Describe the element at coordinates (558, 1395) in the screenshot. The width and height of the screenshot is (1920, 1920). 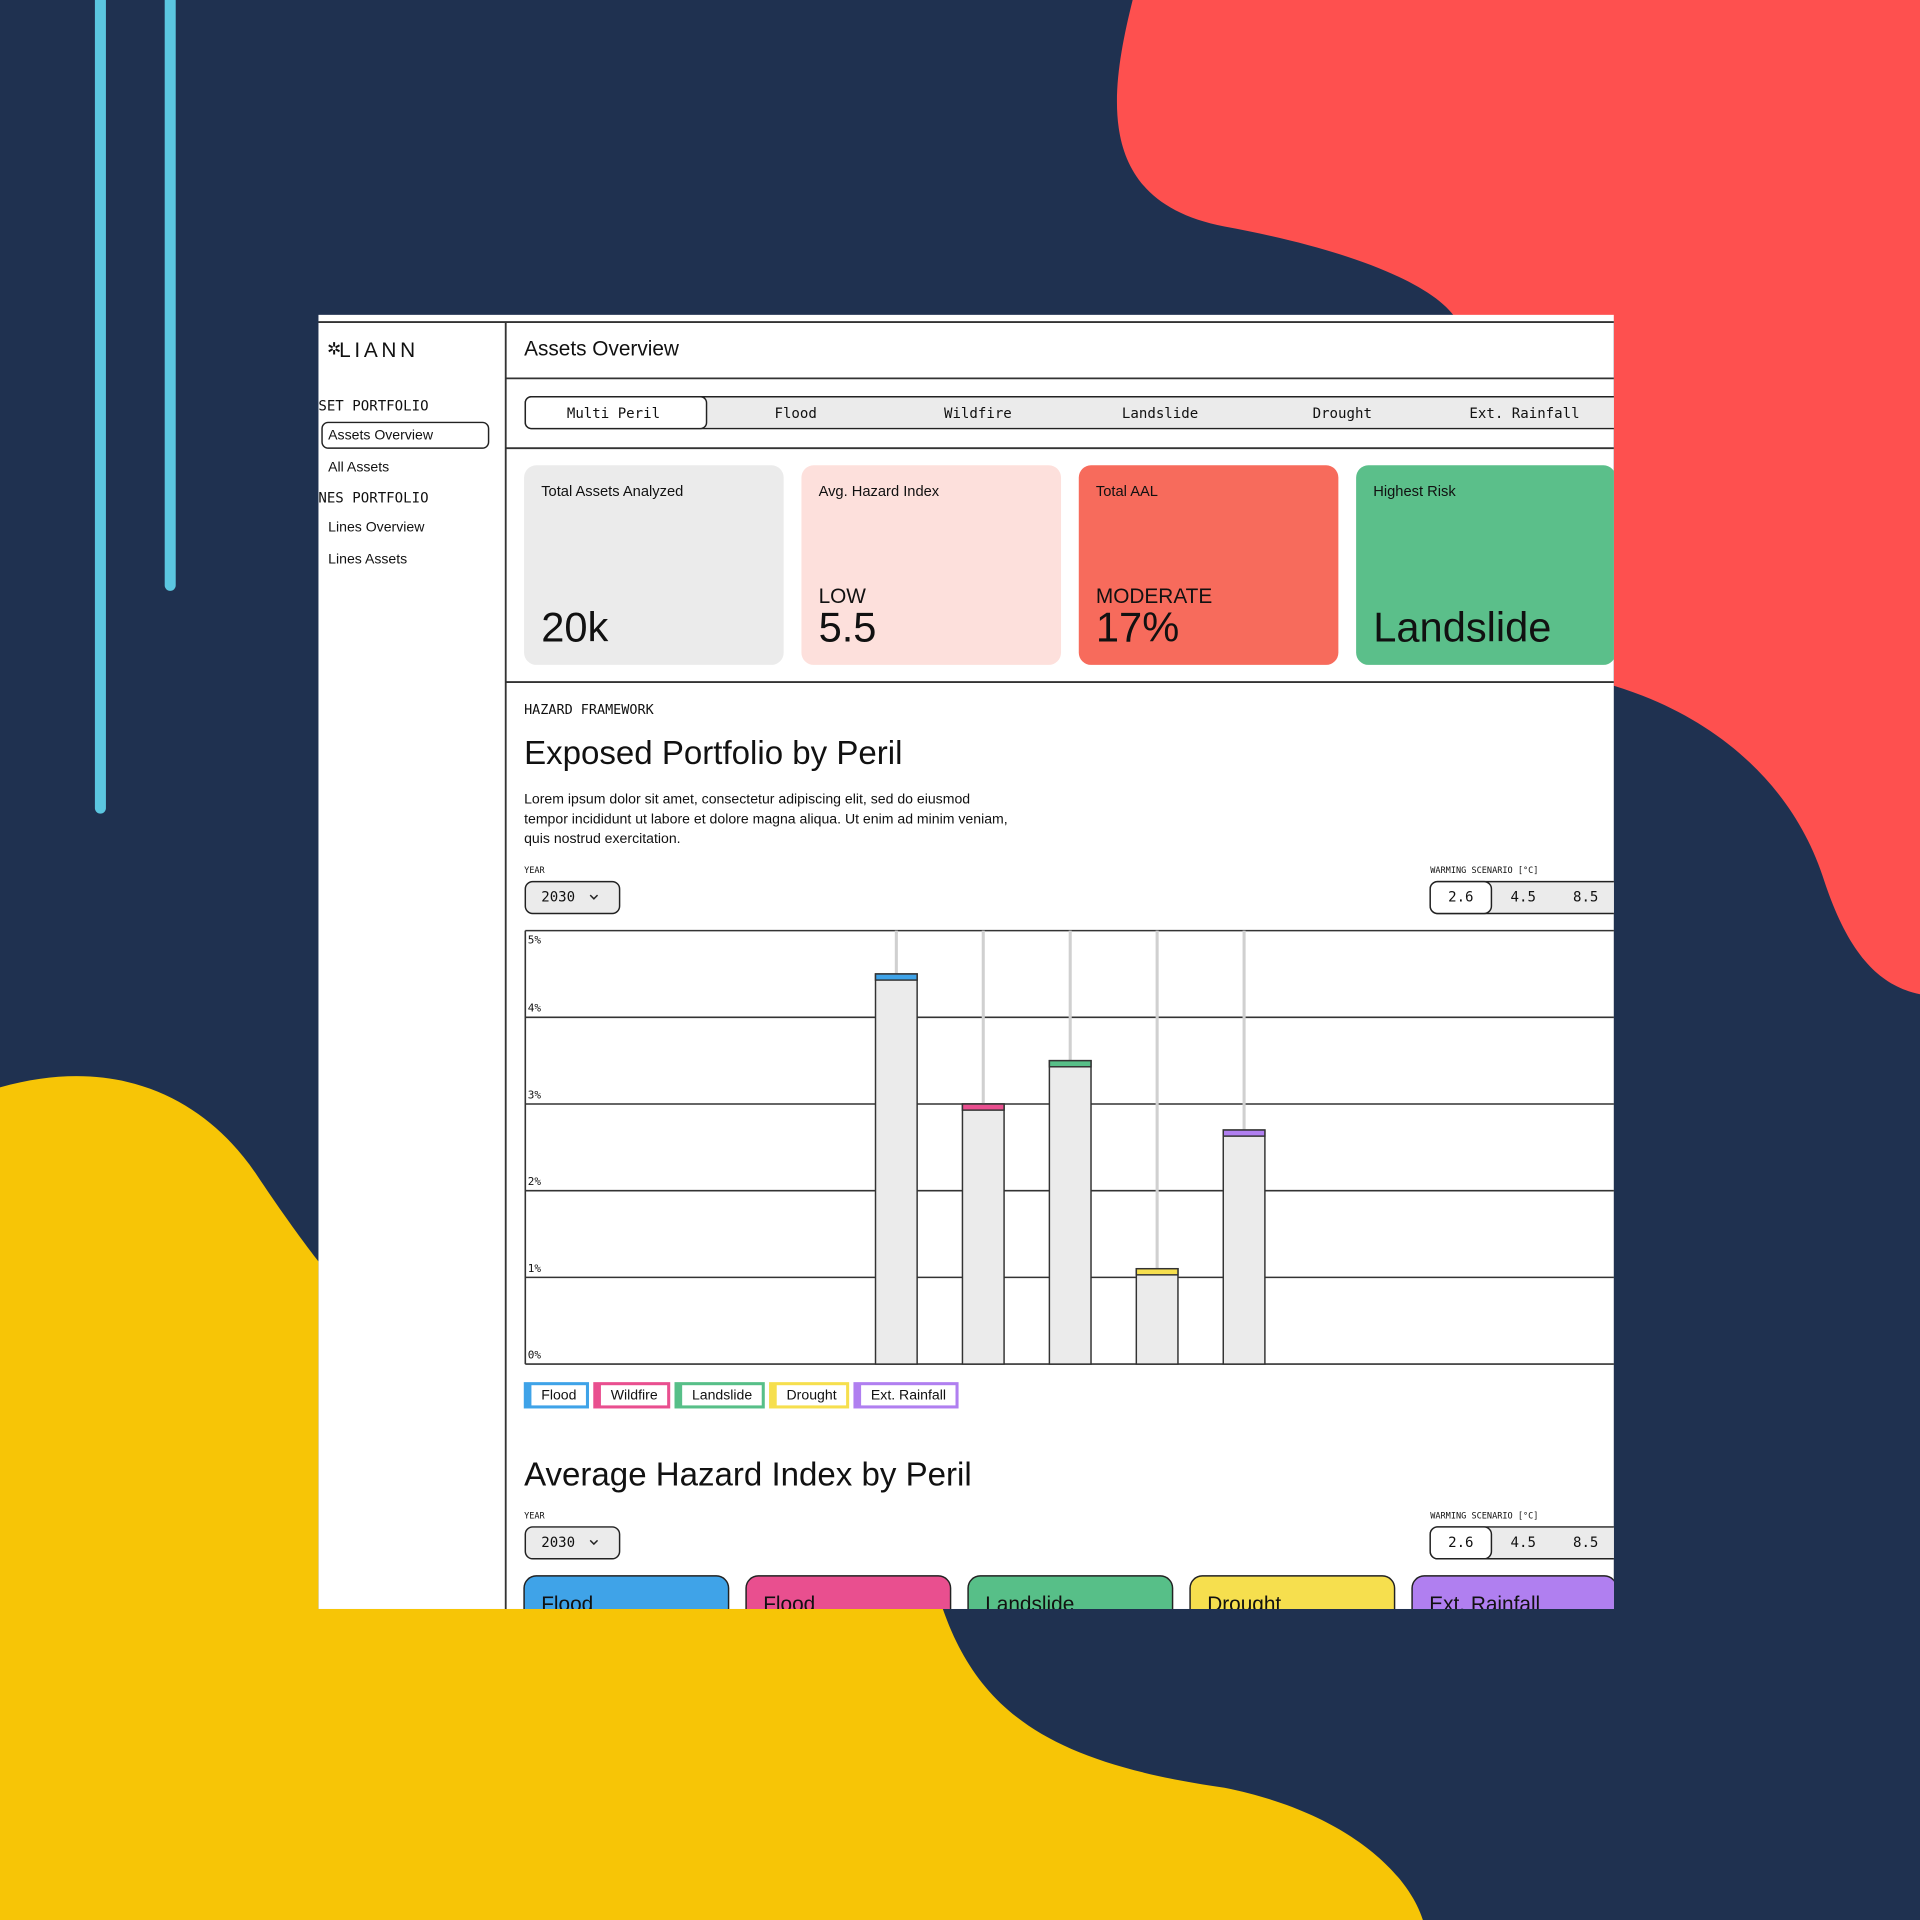
I see `legend-label: Flood` at that location.